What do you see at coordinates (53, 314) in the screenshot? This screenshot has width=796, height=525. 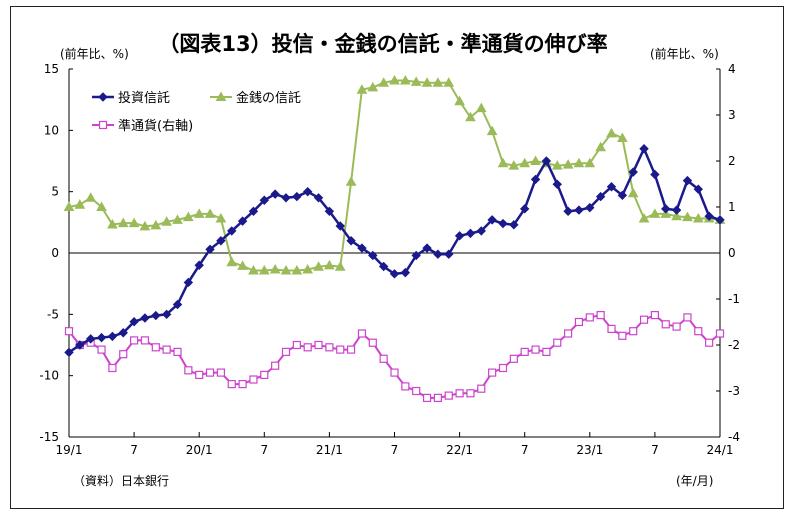 I see `y-left-tick-label: -5` at bounding box center [53, 314].